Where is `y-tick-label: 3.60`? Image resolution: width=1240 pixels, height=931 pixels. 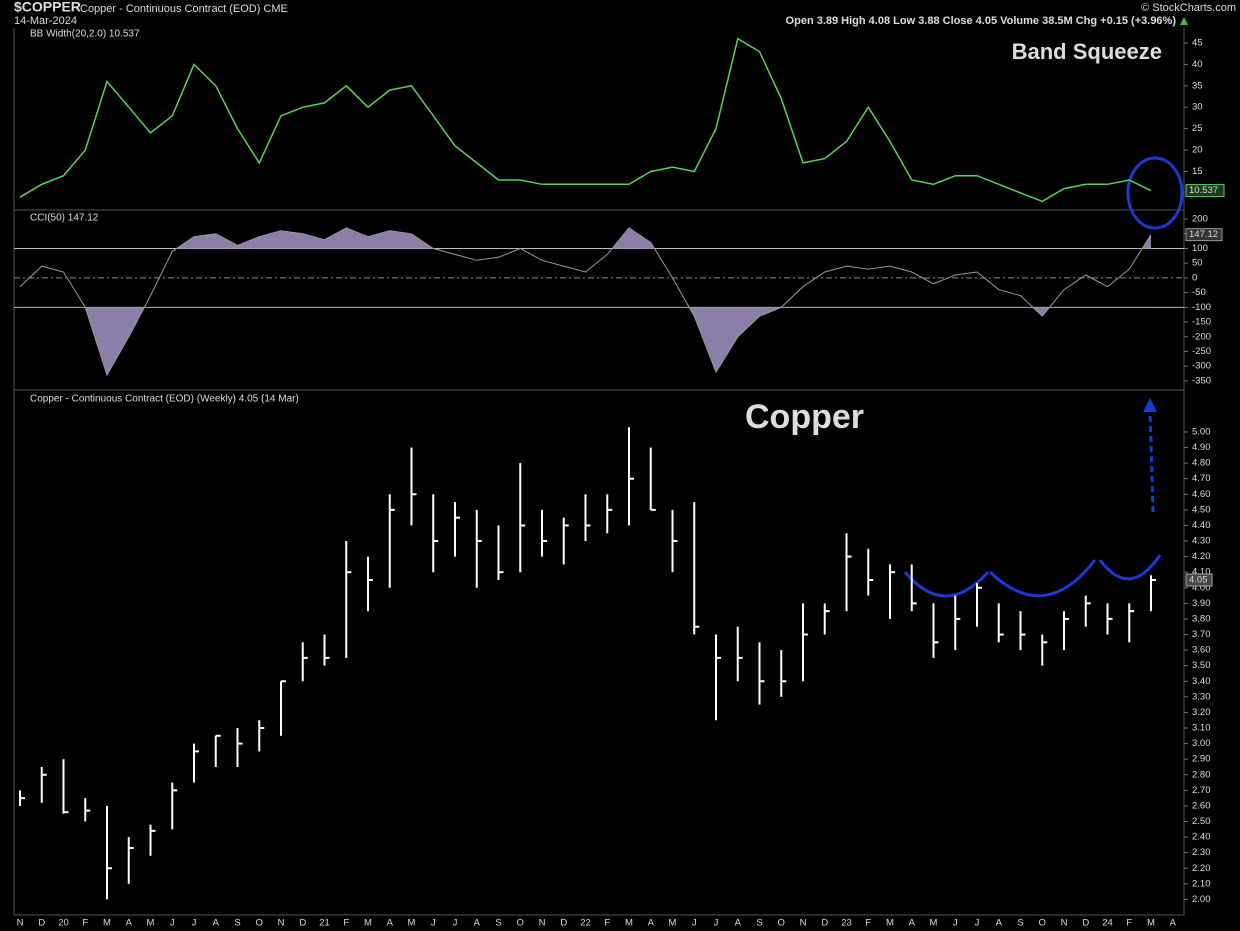
y-tick-label: 3.60 is located at coordinates (1201, 650).